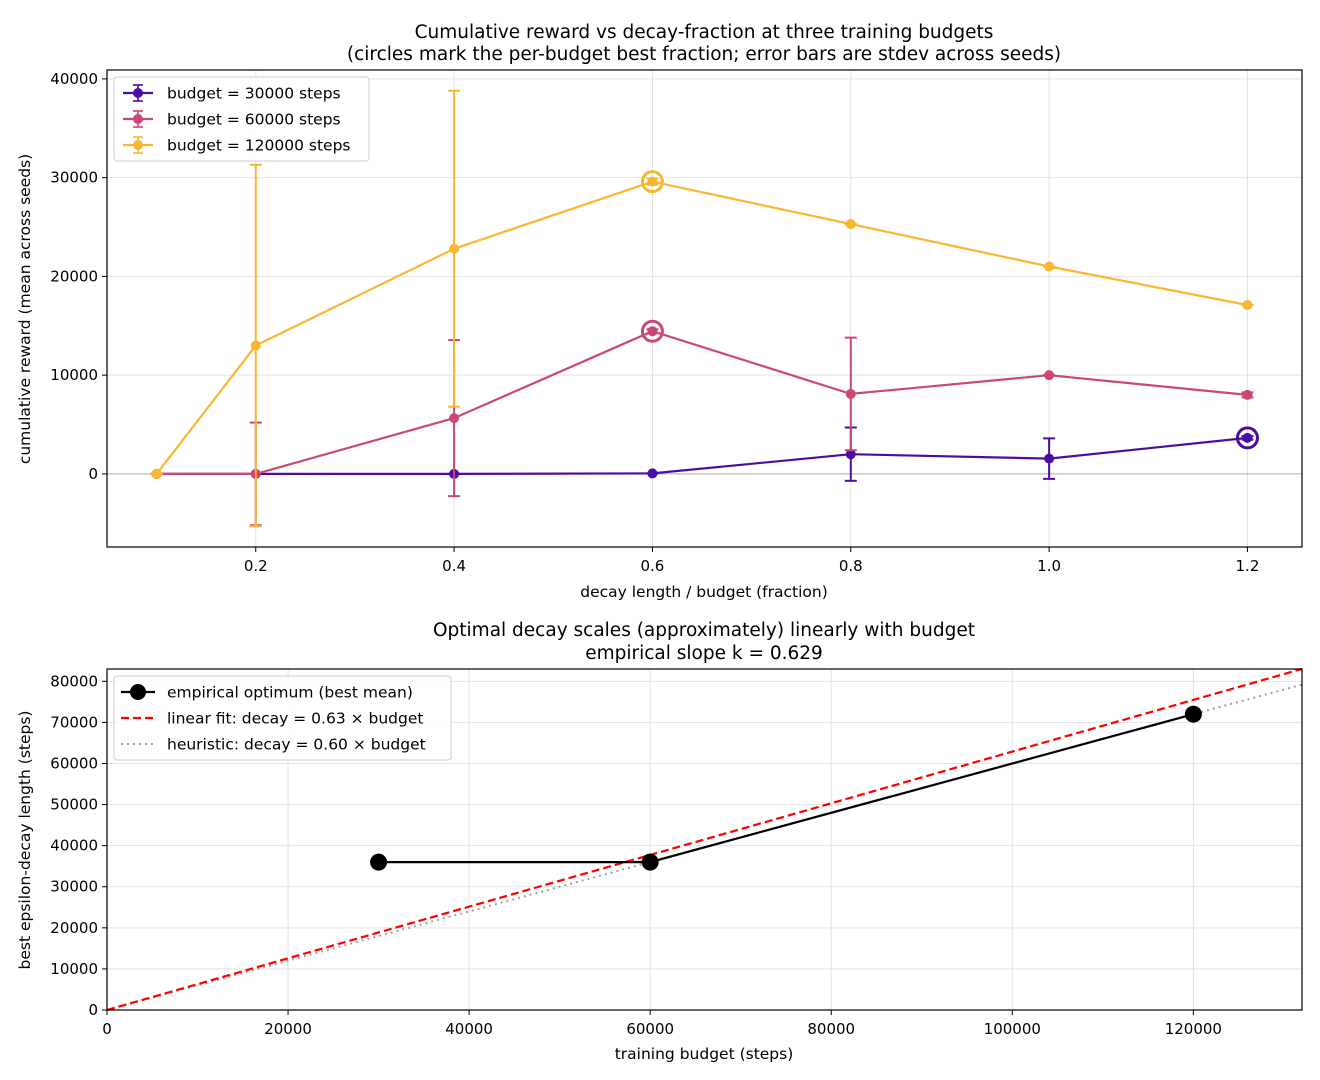 The image size is (1320, 1080). I want to click on reward-x-tick-label: 1.2, so click(1248, 566).